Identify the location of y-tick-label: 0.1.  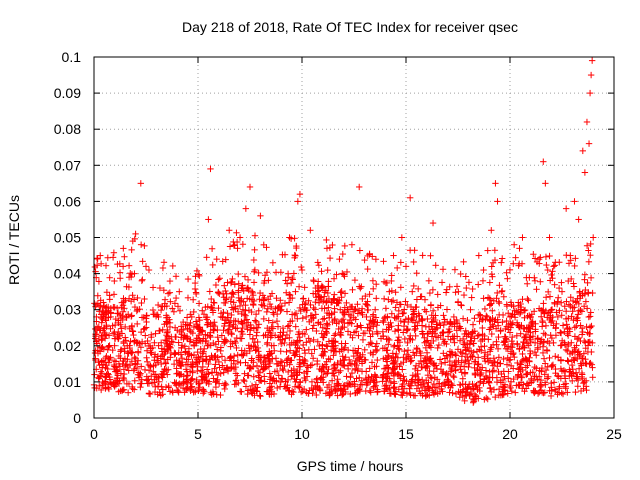
(72, 57).